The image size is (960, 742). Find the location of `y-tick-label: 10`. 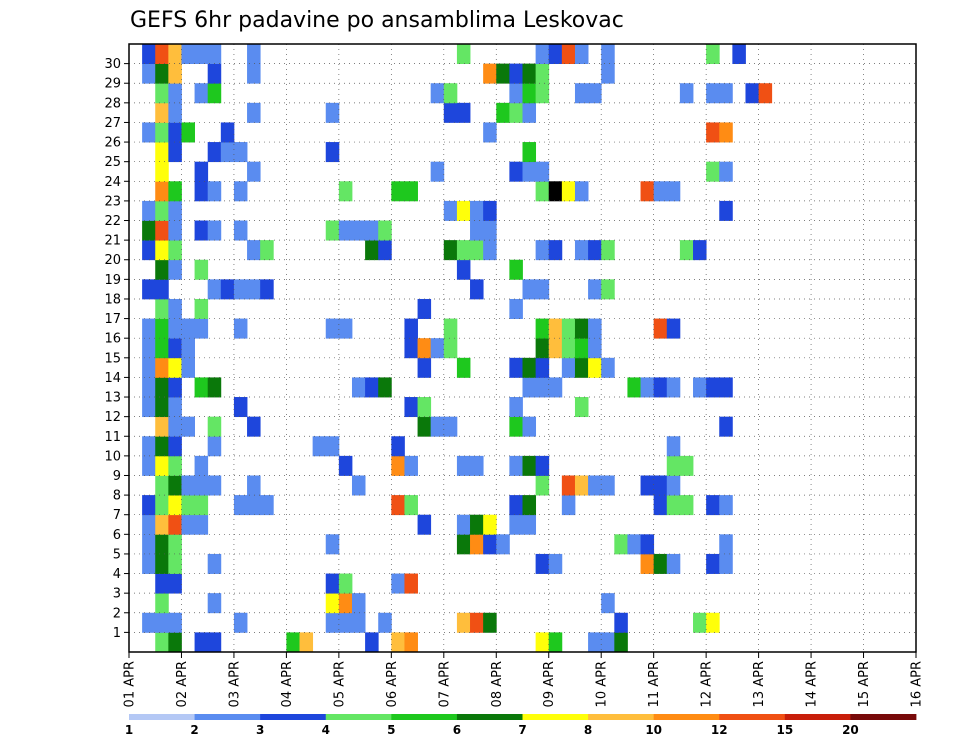

y-tick-label: 10 is located at coordinates (112, 456).